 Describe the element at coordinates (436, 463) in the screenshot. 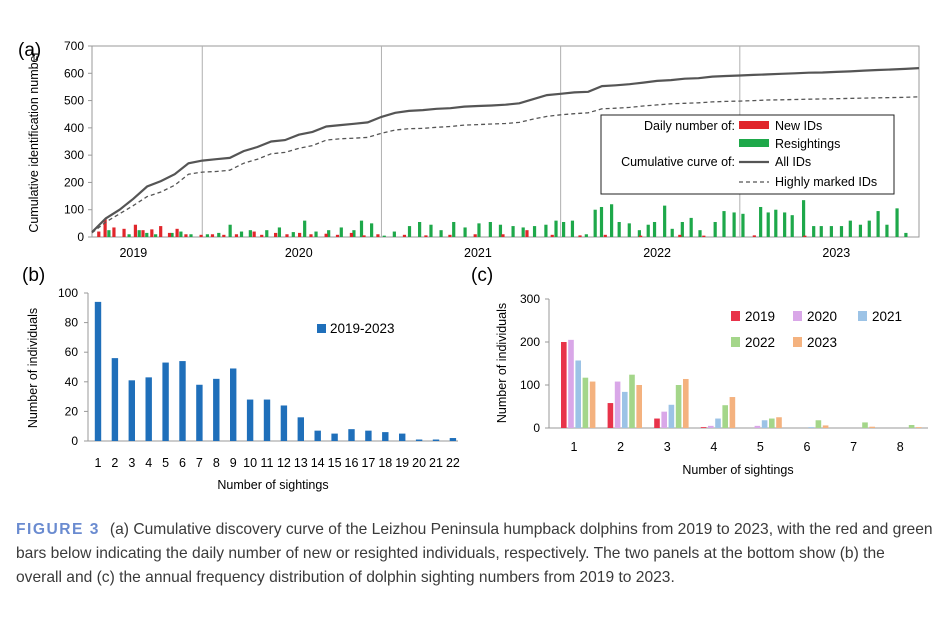

I see `x-tick-label: 21` at that location.